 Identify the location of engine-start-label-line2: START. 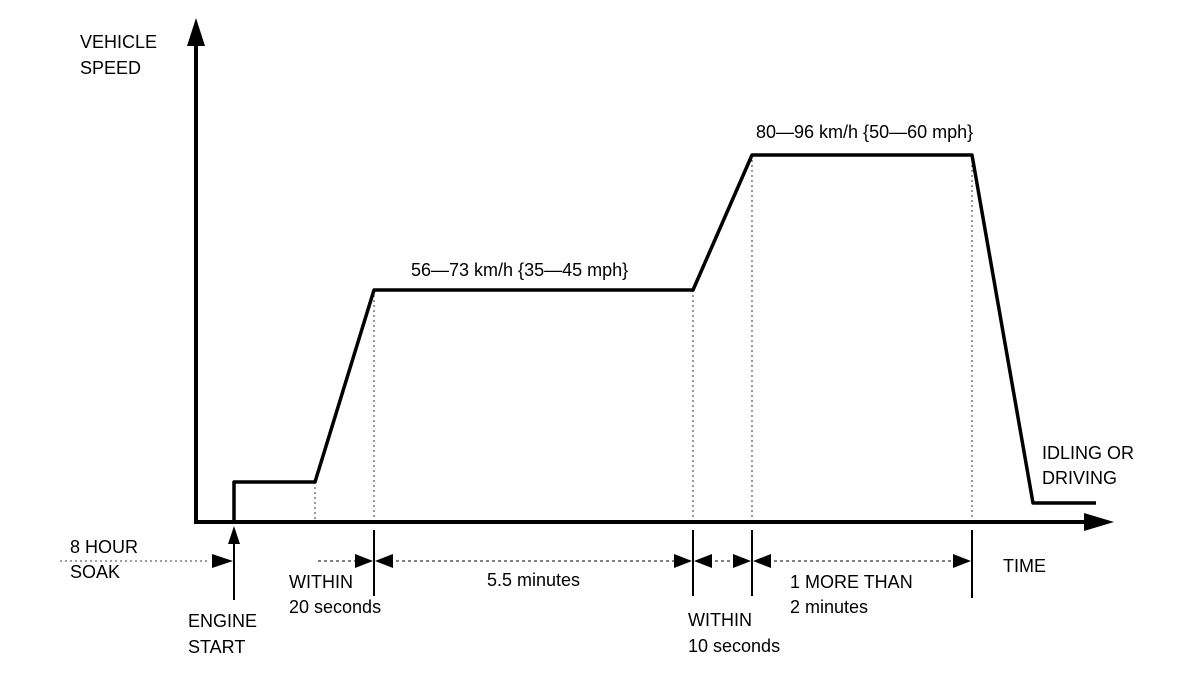
(216, 647).